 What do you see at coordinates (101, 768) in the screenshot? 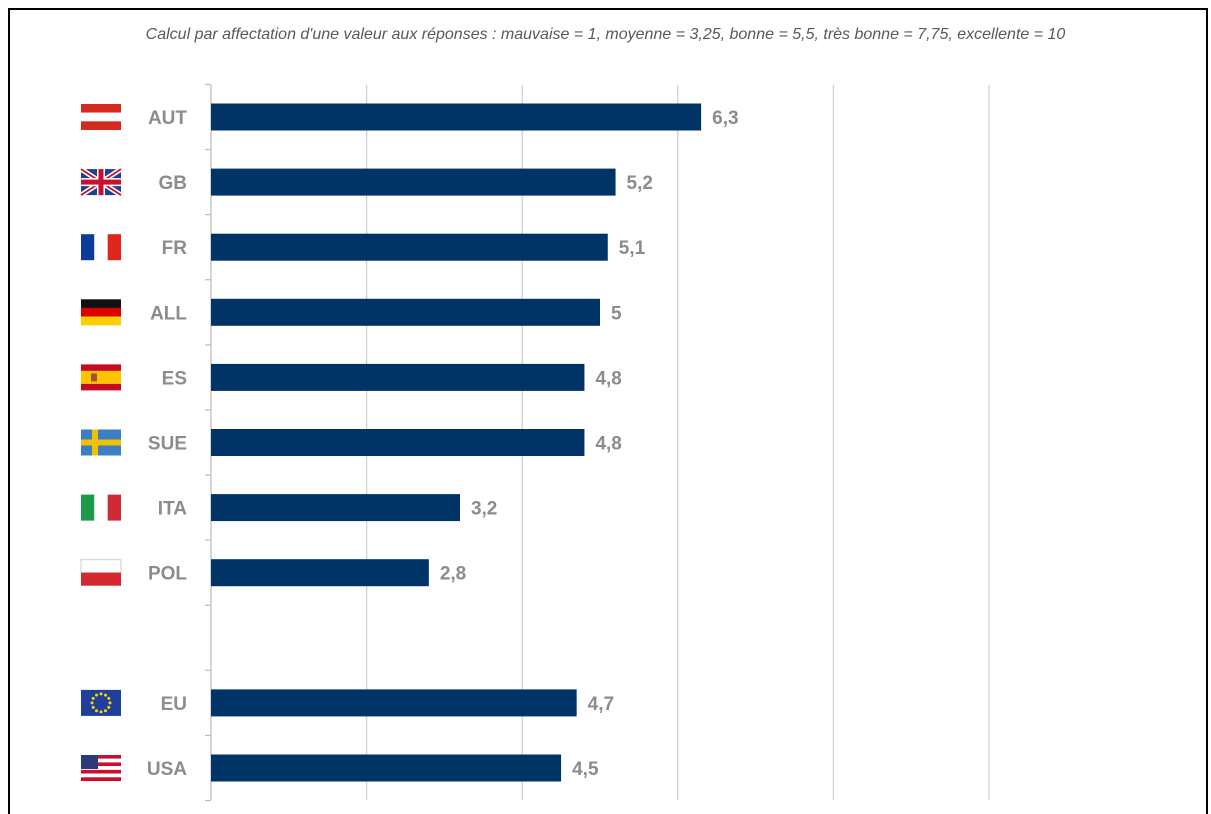
I see `usa-flag-icon` at bounding box center [101, 768].